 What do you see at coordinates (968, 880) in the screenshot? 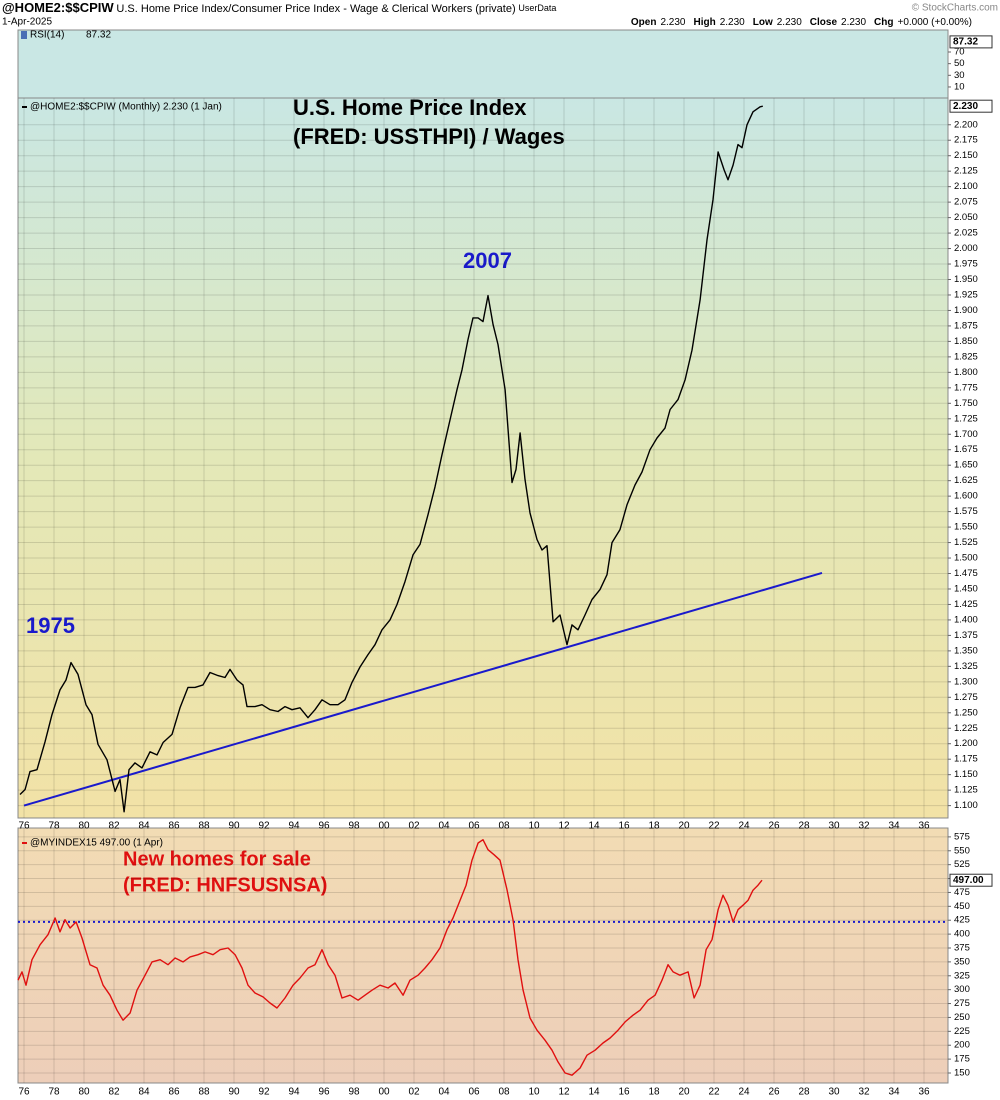
I see `last-value-label: 497.00` at bounding box center [968, 880].